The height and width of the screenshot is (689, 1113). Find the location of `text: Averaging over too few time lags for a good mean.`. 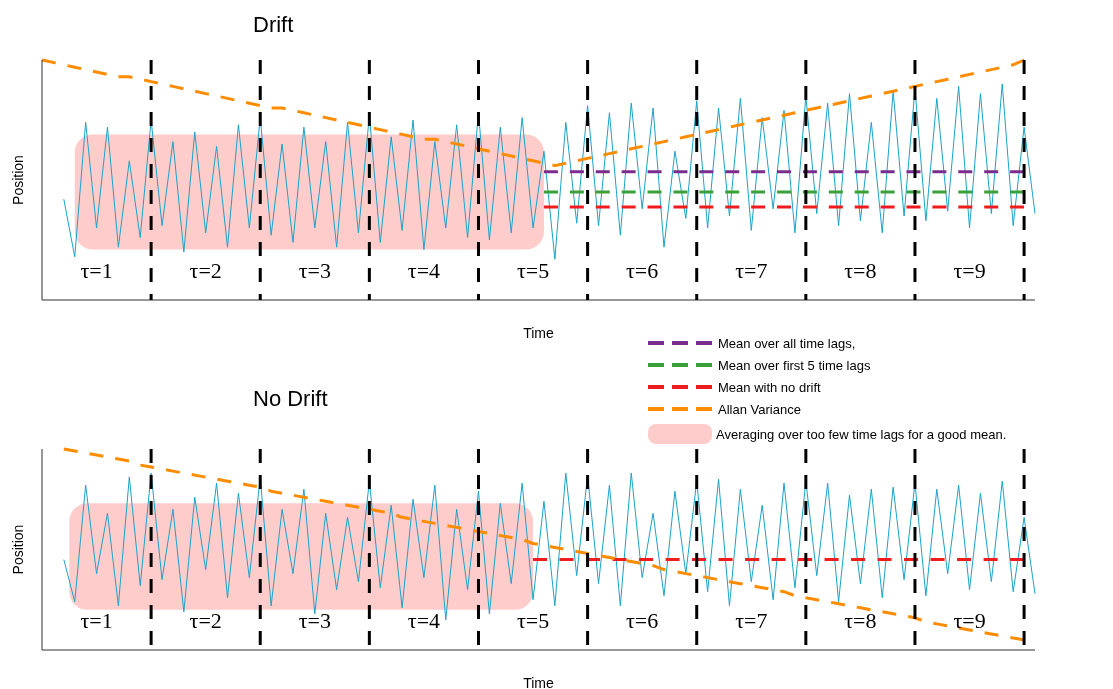

text: Averaging over too few time lags for a good mean. is located at coordinates (861, 434).